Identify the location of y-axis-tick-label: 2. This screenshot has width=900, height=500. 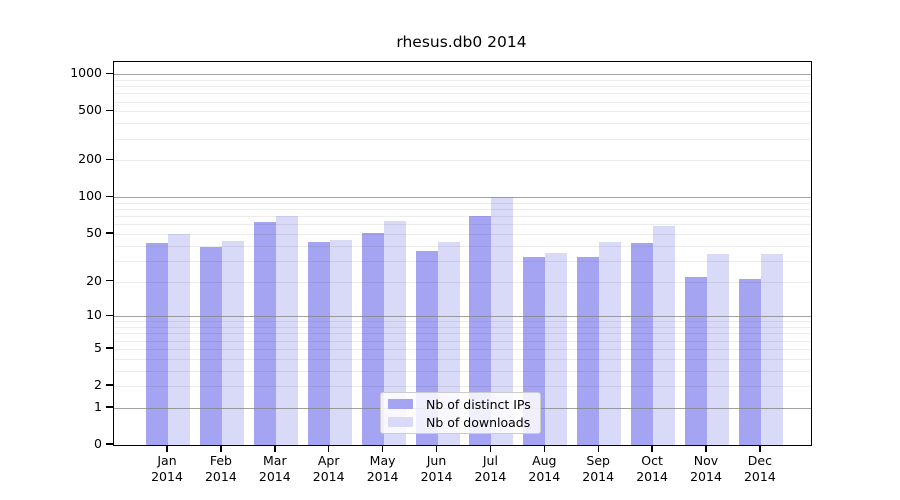
(98, 385).